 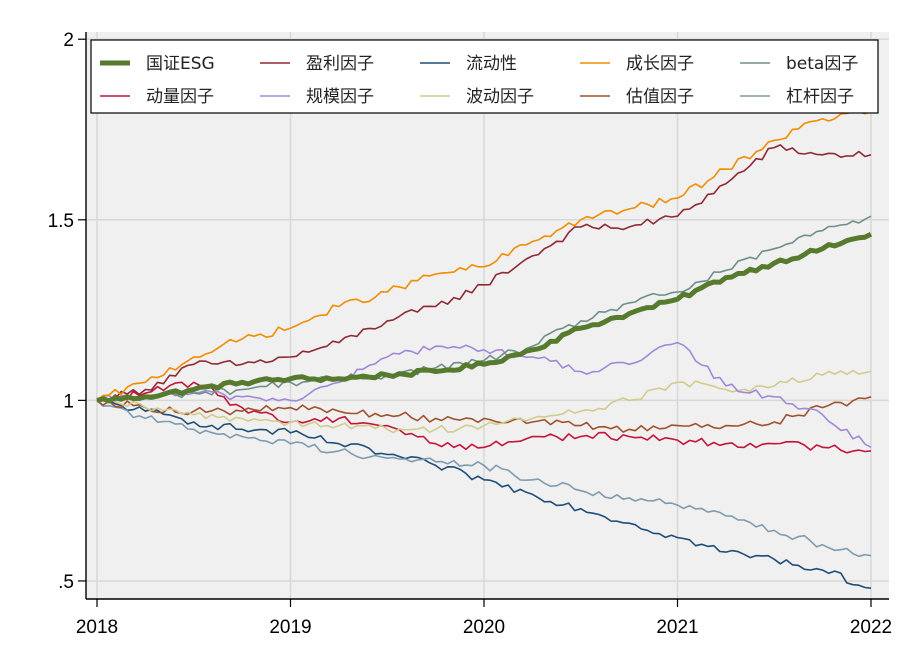 I want to click on x-tick-label: 2021, so click(x=677, y=627).